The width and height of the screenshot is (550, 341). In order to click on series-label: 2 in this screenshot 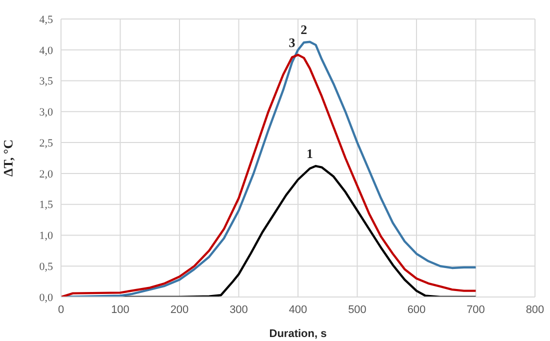, I will do `click(304, 29)`.